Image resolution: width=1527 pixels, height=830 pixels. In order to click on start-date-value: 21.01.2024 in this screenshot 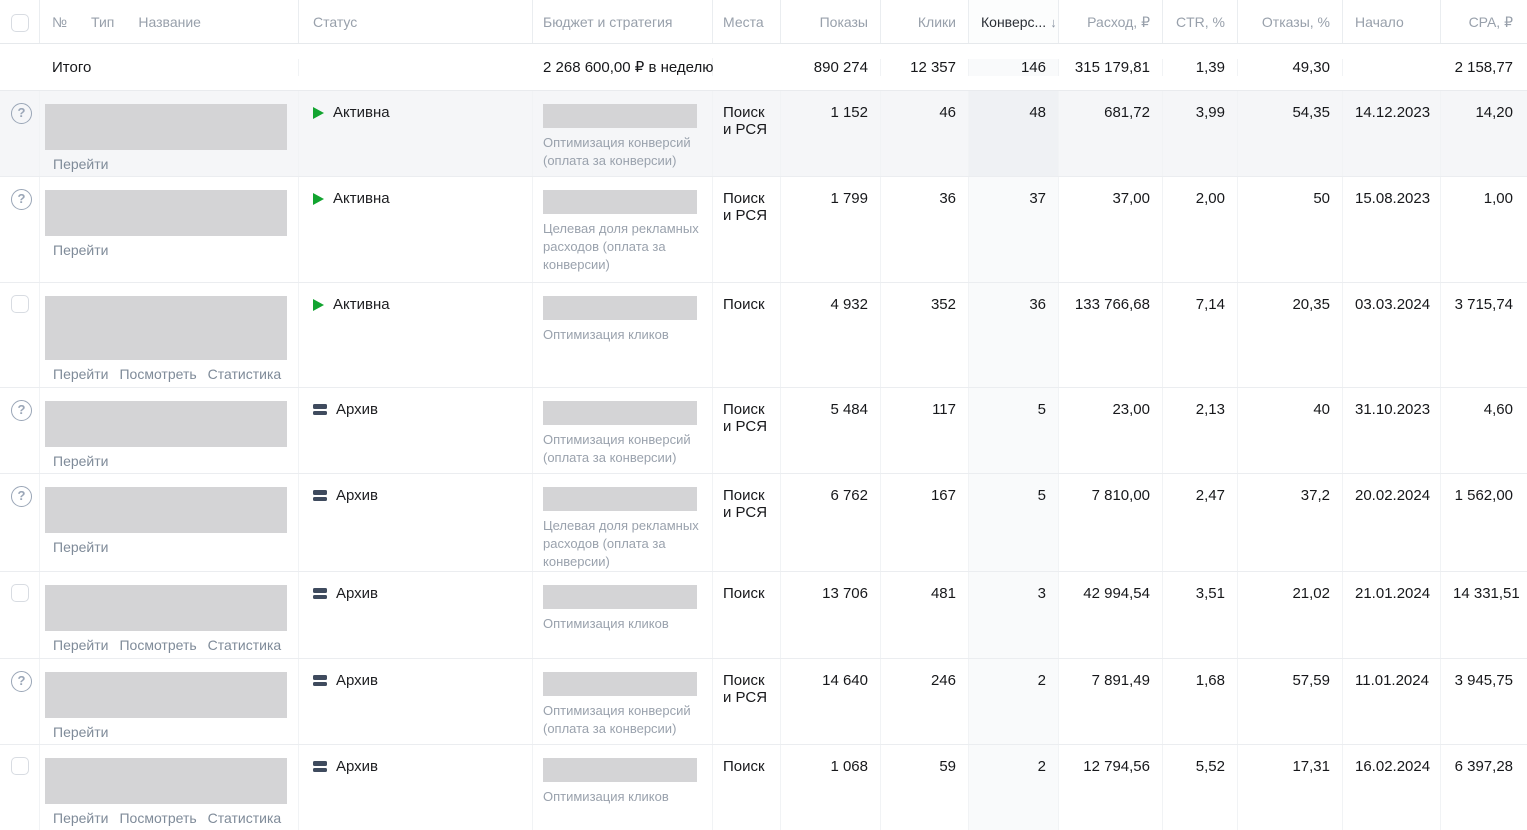, I will do `click(1392, 615)`.